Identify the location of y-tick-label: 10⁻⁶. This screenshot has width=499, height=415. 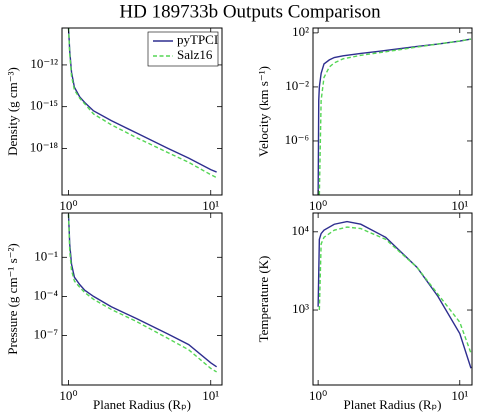
(297, 139).